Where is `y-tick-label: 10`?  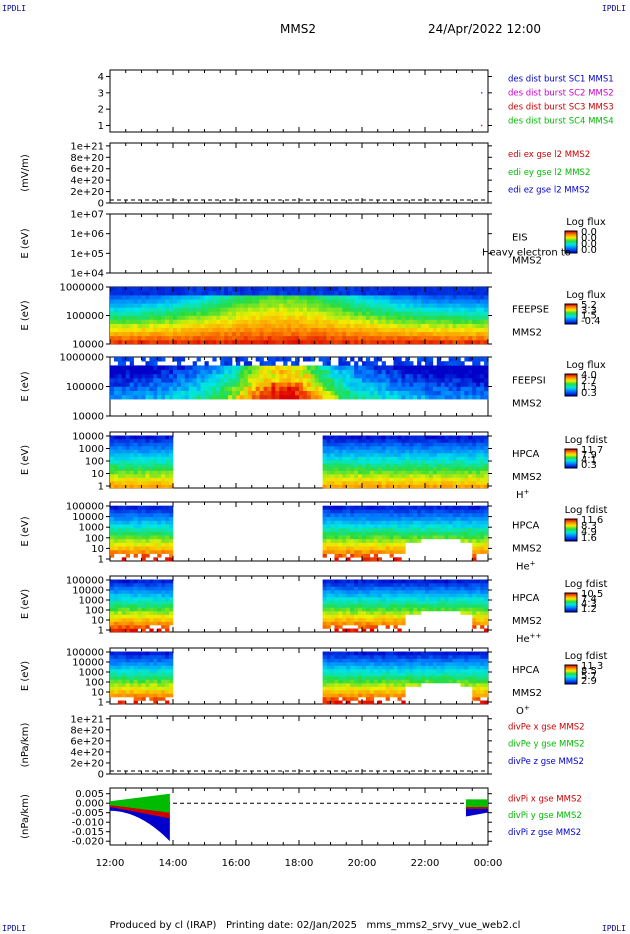
y-tick-label: 10 is located at coordinates (97, 549).